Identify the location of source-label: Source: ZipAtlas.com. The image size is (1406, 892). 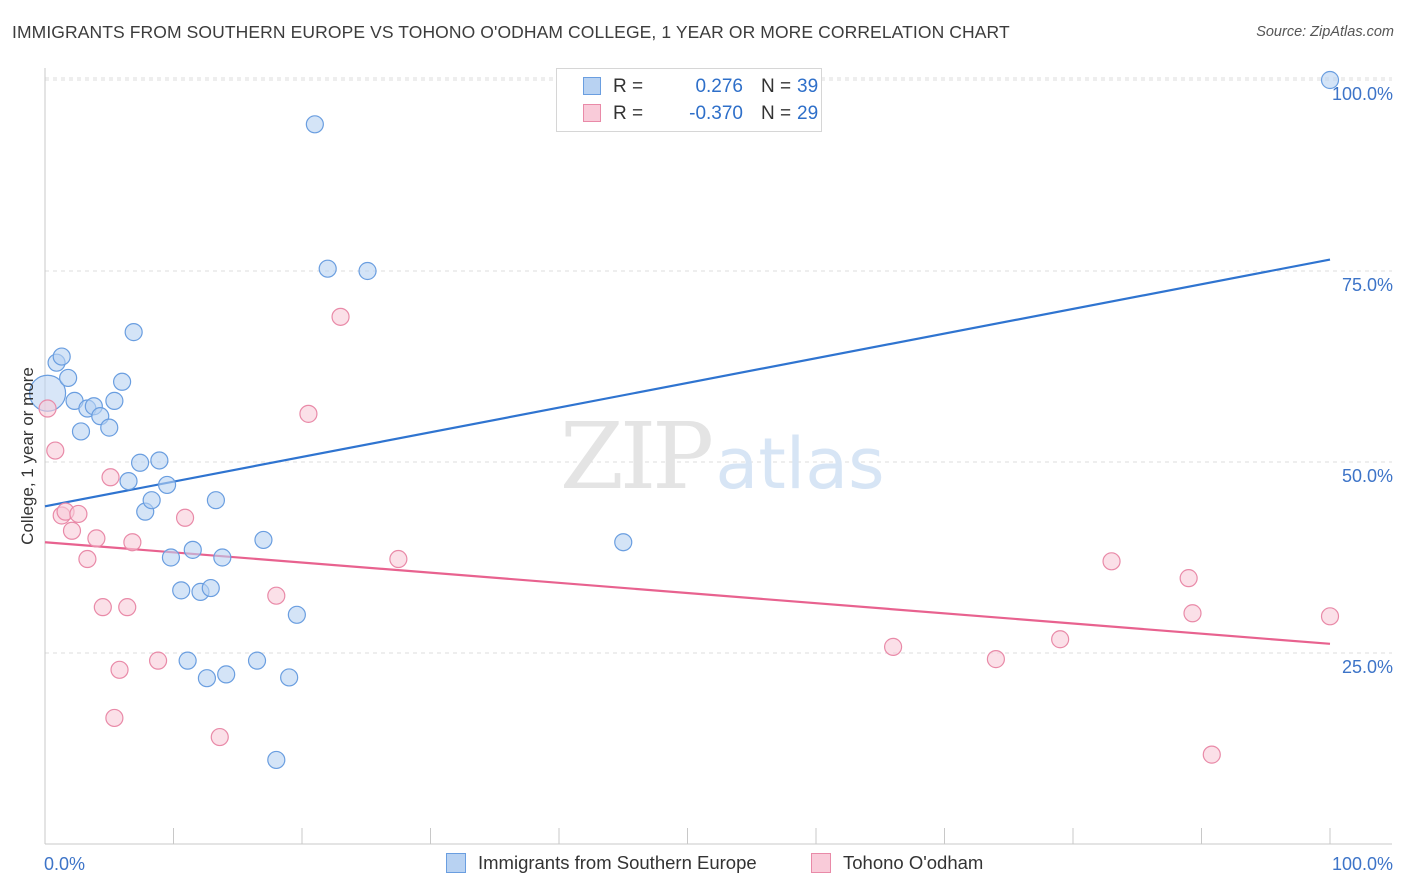
(1325, 32).